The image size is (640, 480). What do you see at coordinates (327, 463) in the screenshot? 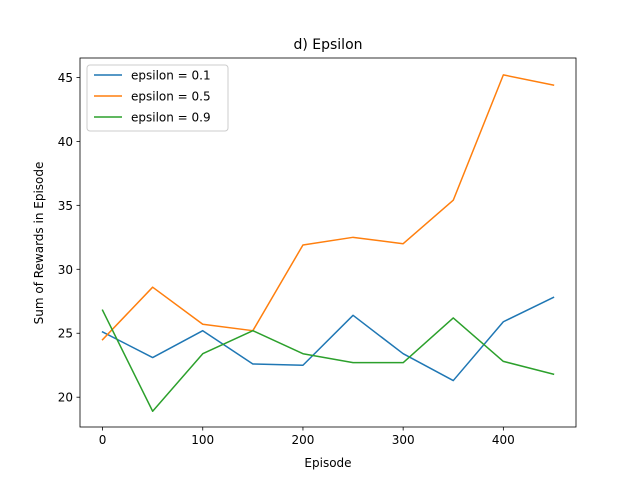
I see `x-axis-label: Episode` at bounding box center [327, 463].